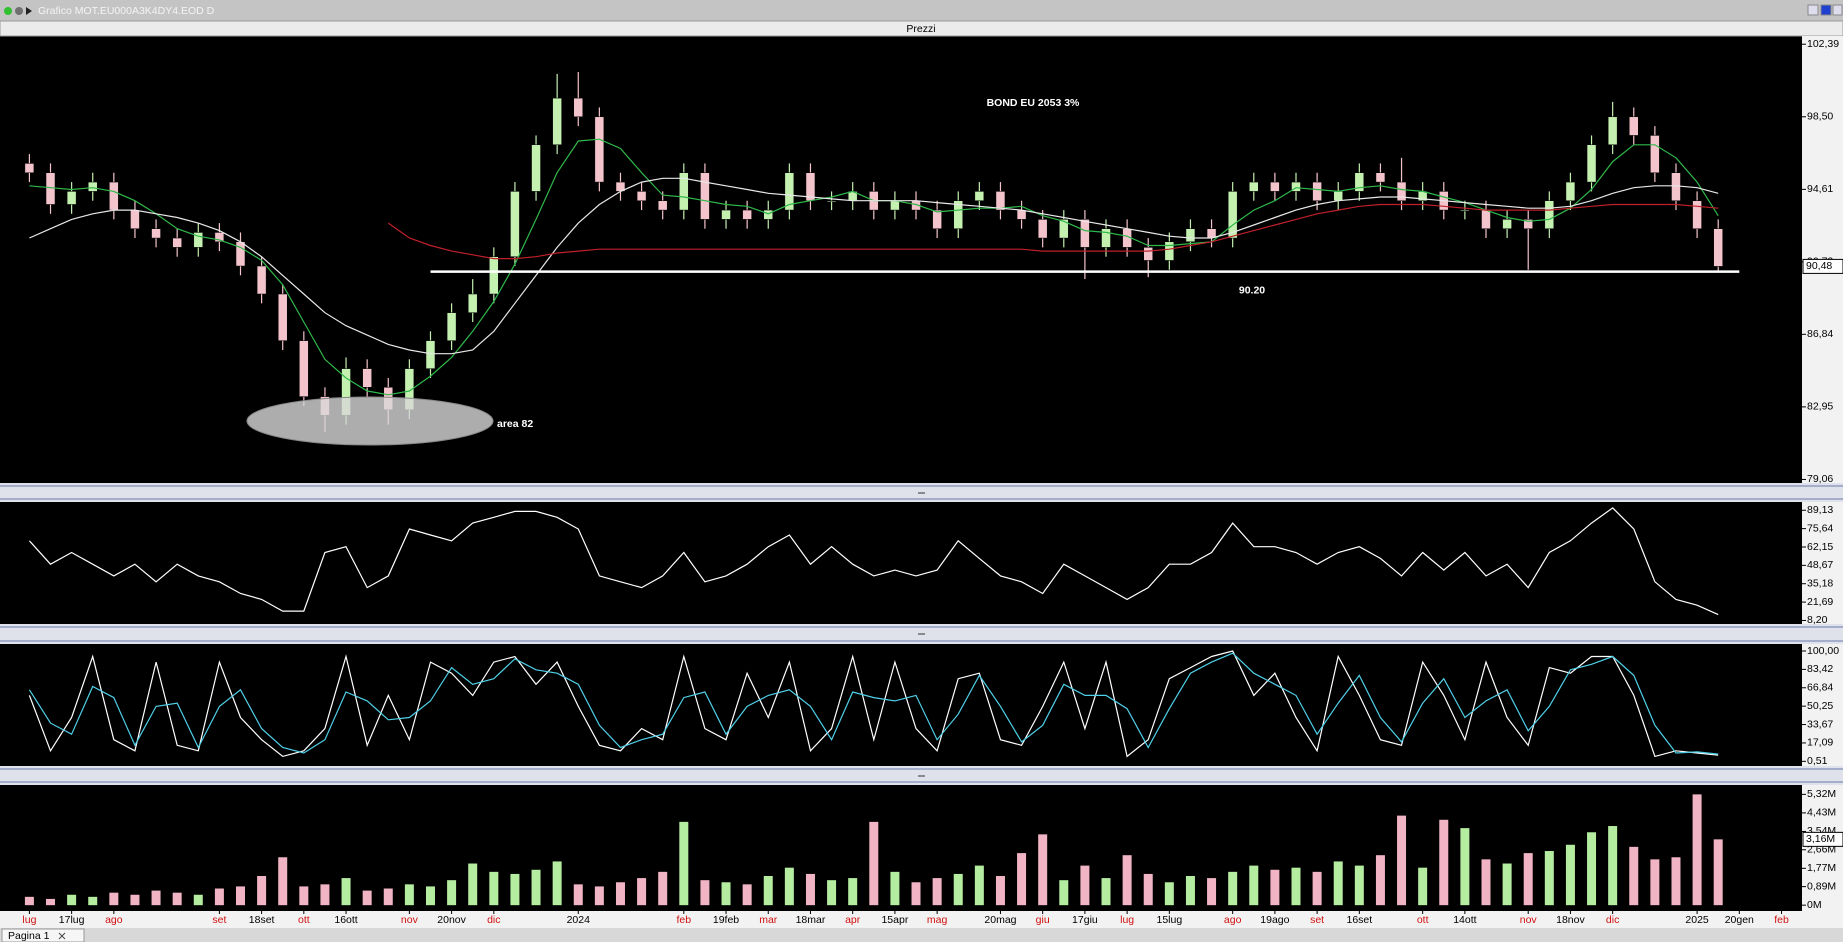  Describe the element at coordinates (1043, 920) in the screenshot. I see `x-tick-label: giu` at that location.